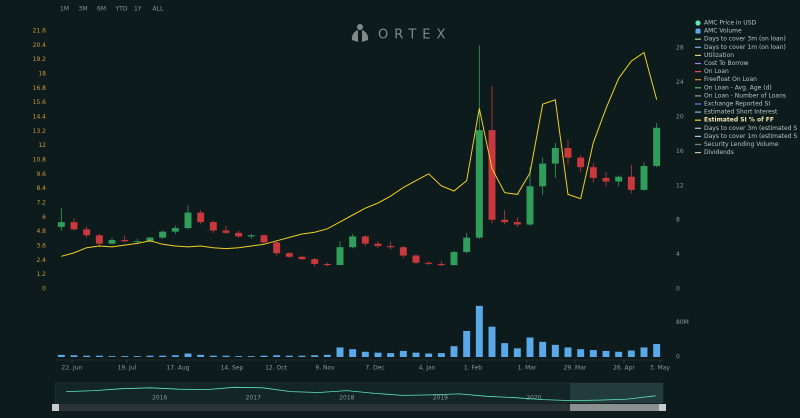  I want to click on legend-item: Days to cover 1m (on loan), so click(745, 47).